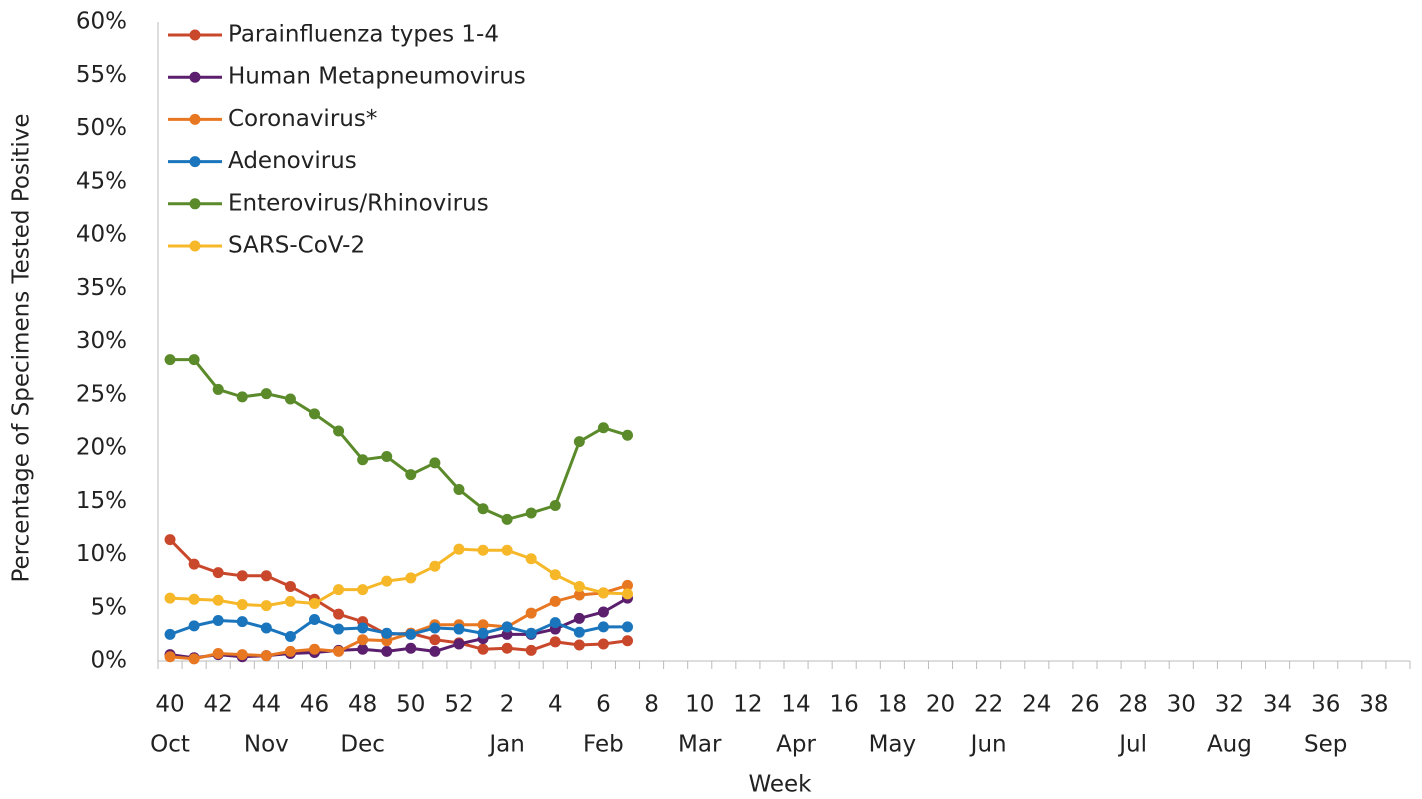  What do you see at coordinates (101, 128) in the screenshot?
I see `y-tick-label: 50%` at bounding box center [101, 128].